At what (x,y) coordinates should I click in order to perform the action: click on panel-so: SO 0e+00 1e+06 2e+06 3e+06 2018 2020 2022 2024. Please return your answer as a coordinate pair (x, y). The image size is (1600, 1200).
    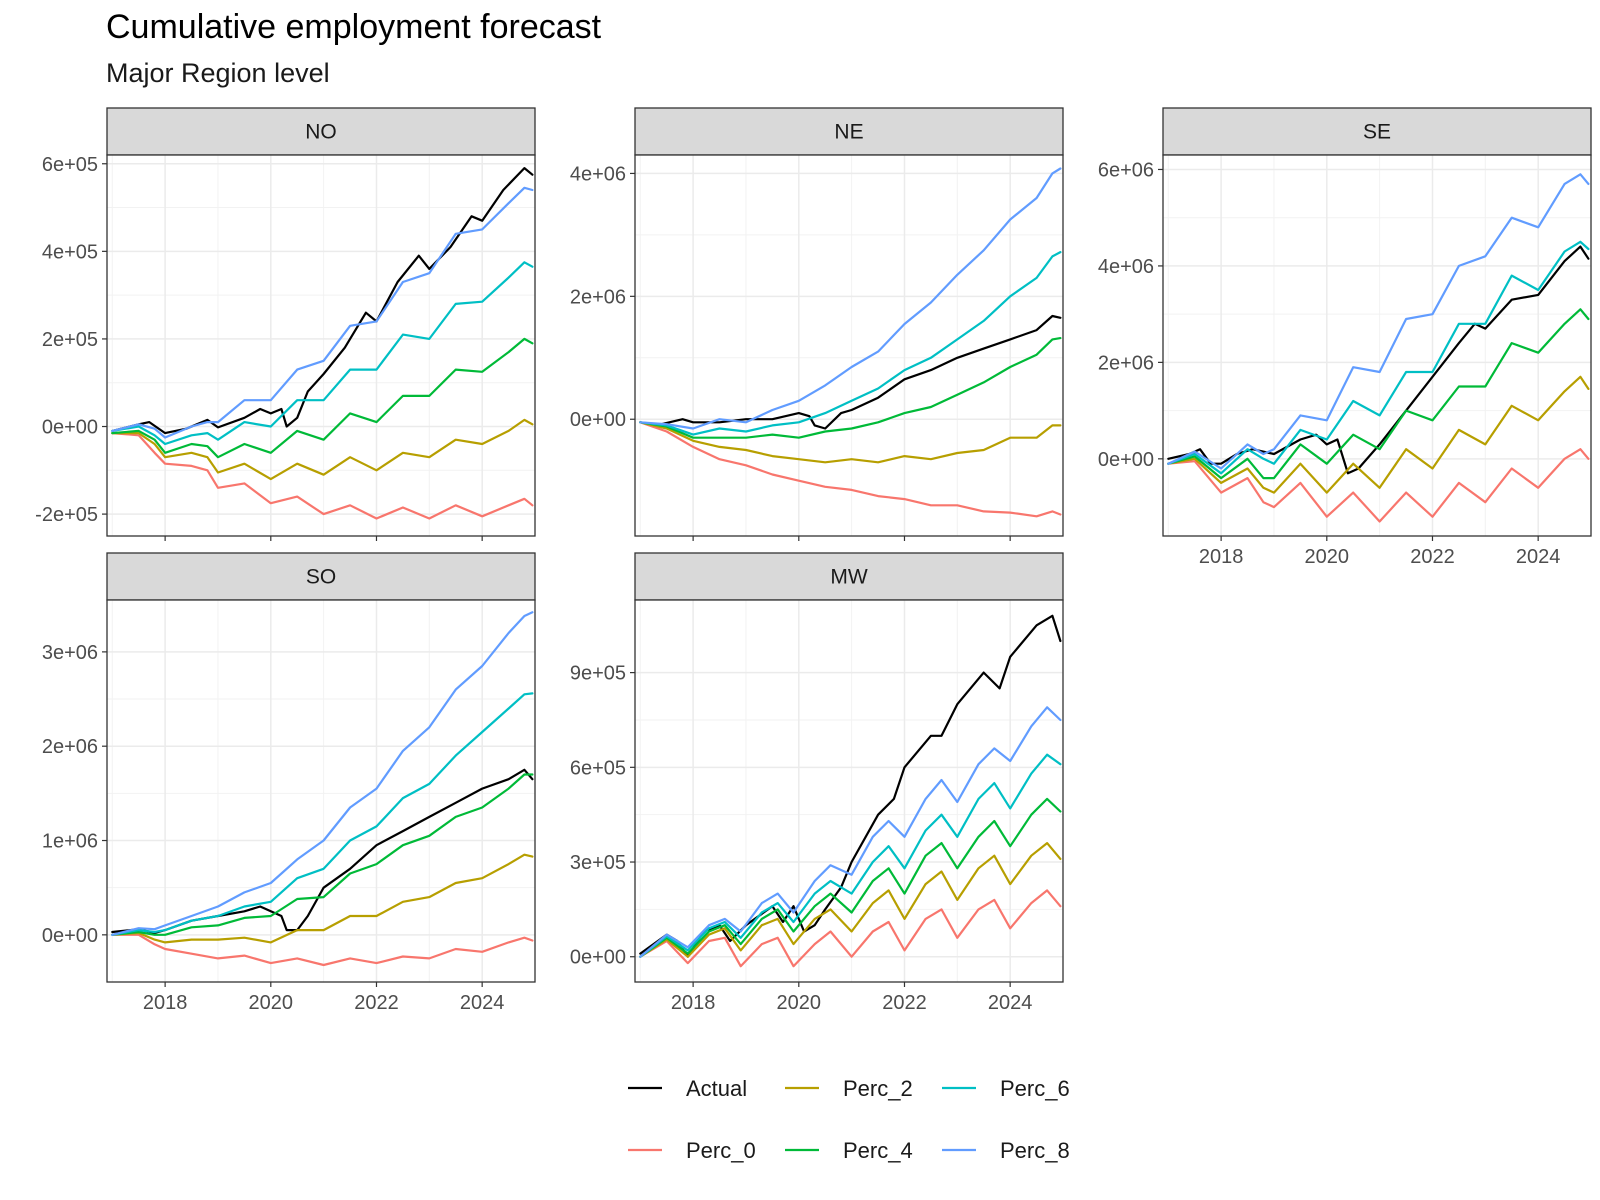
    Looking at the image, I should click on (289, 783).